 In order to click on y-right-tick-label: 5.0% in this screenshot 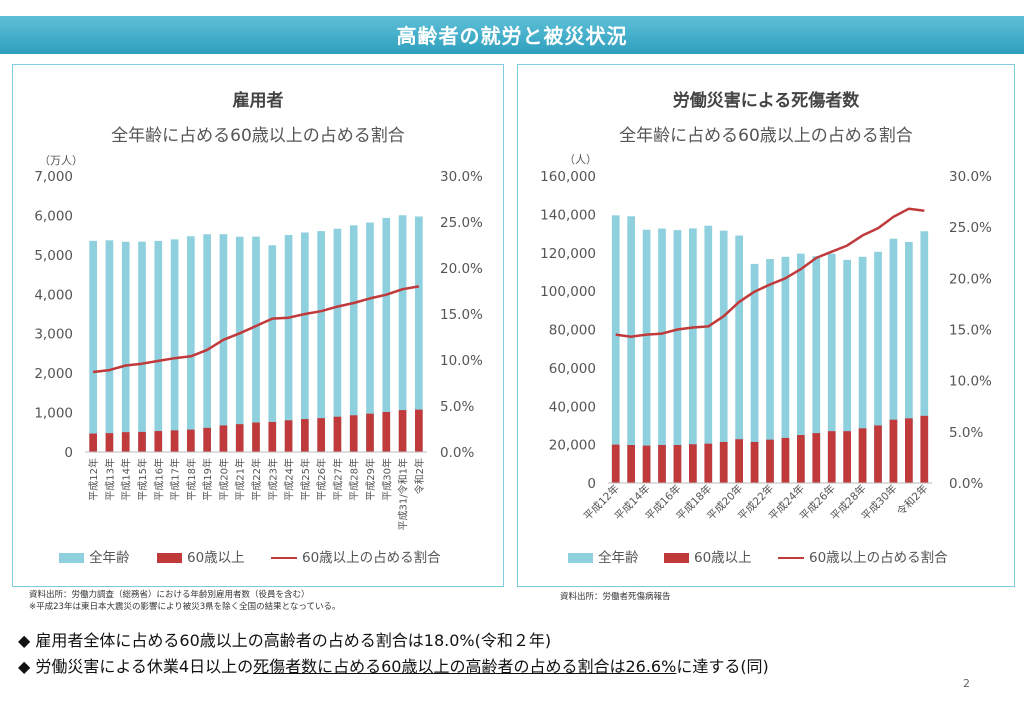, I will do `click(966, 433)`.